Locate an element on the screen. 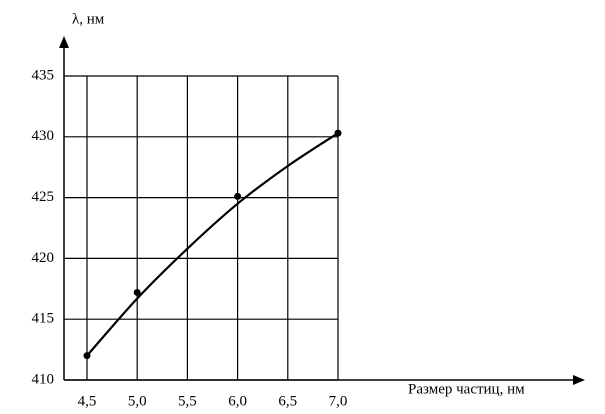 The image size is (605, 414). y-tick-label: 435 is located at coordinates (43, 75).